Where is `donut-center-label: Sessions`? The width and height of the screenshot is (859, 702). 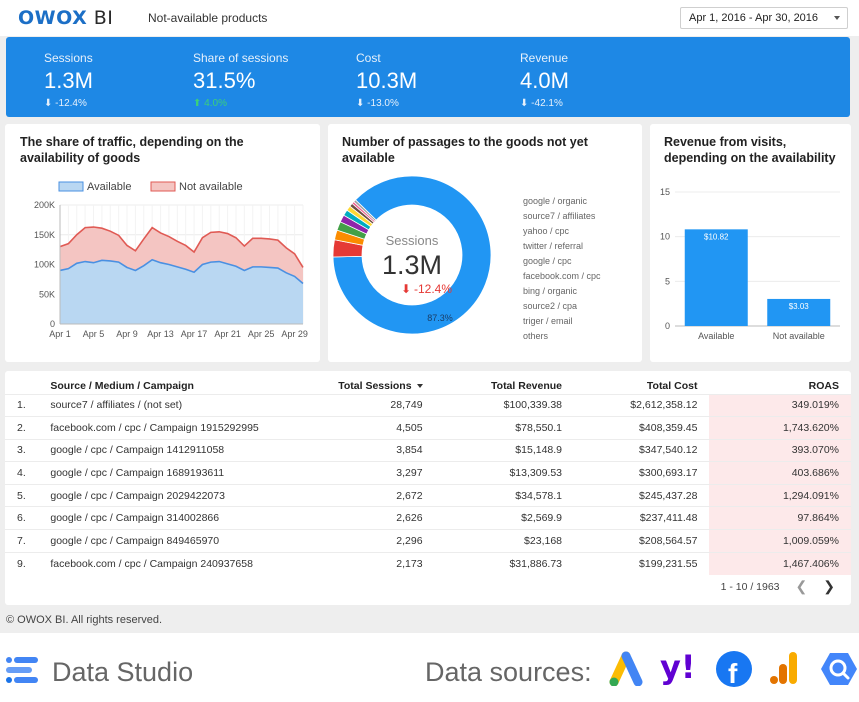 donut-center-label: Sessions is located at coordinates (412, 240).